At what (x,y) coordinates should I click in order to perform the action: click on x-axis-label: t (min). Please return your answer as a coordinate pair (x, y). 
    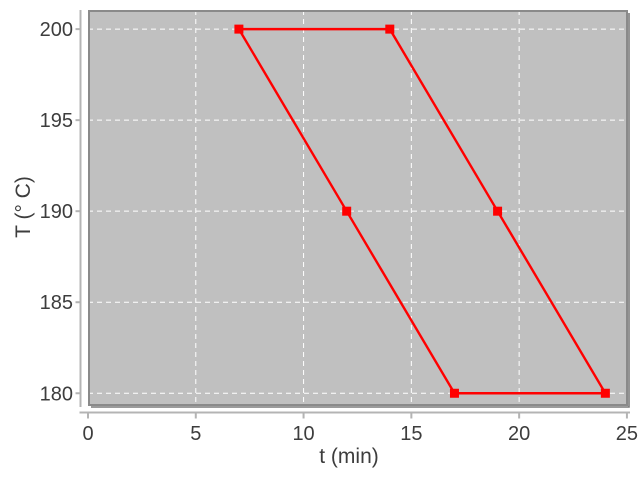
    Looking at the image, I should click on (349, 456).